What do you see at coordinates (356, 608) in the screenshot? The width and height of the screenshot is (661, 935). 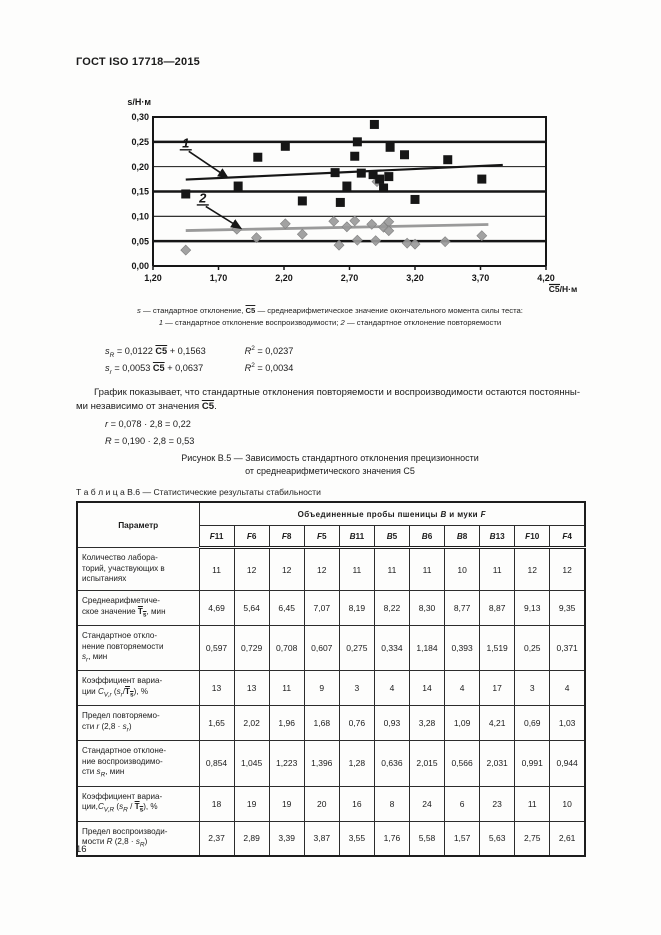 I see `table-cell: 8,19` at bounding box center [356, 608].